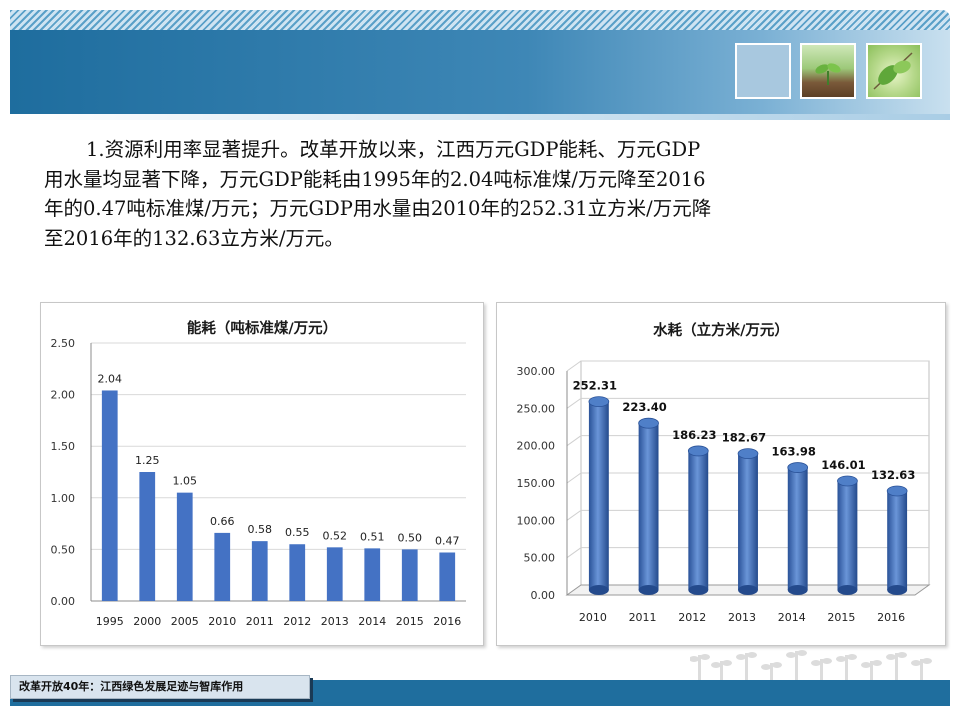  Describe the element at coordinates (147, 621) in the screenshot. I see `x-tick-label: 2000` at that location.